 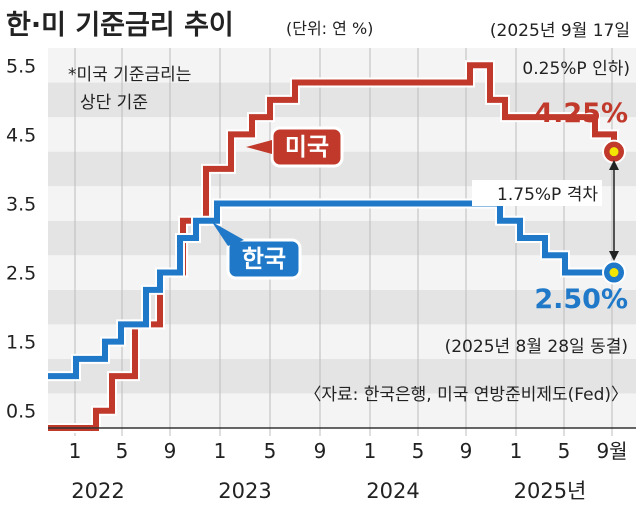 What do you see at coordinates (228, 234) in the screenshot?
I see `kr-badge-pointer` at bounding box center [228, 234].